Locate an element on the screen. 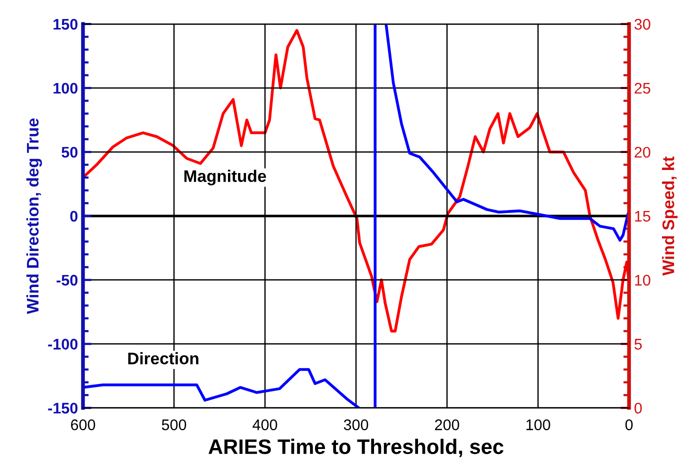 This screenshot has height=471, width=683. y2-tick-label: 5 is located at coordinates (638, 344).